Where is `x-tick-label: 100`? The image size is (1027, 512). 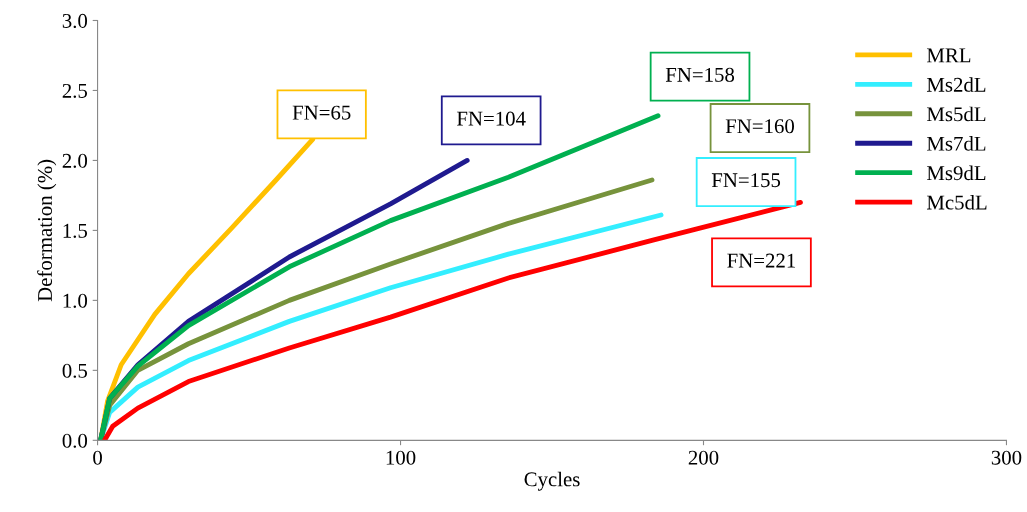 x-tick-label: 100 is located at coordinates (401, 457).